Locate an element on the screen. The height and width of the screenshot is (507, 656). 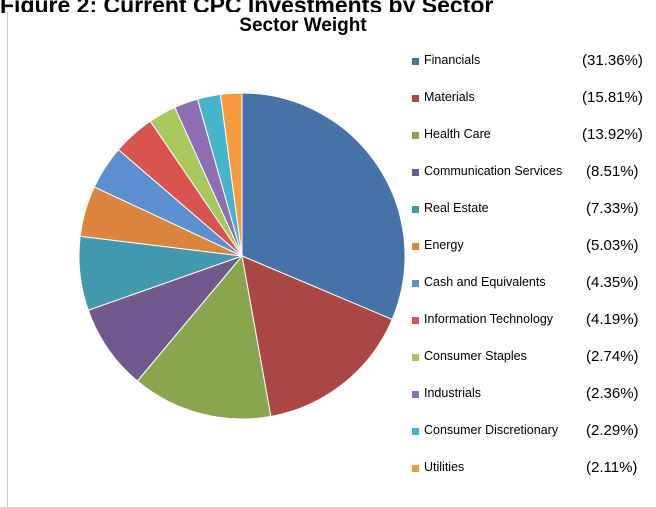
legend-value: (5.03%) is located at coordinates (612, 245).